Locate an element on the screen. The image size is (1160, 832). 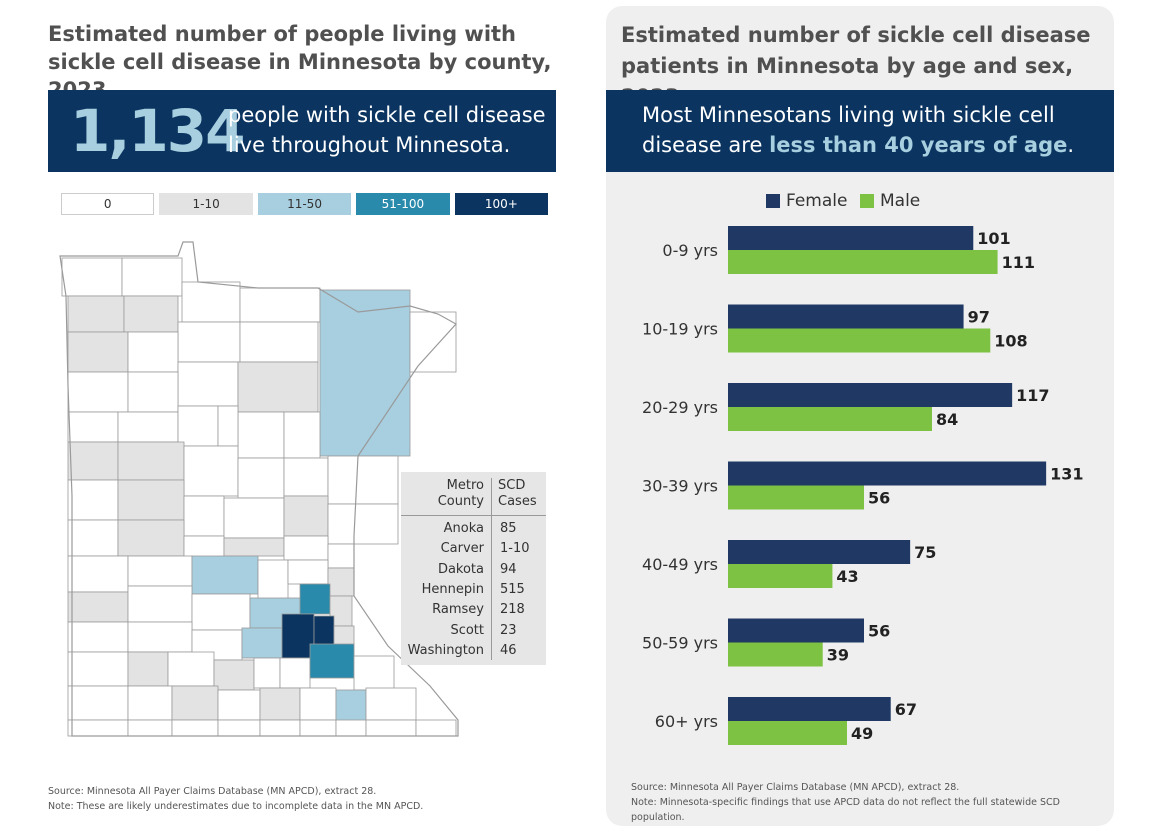
map-legend: 0 1-10 11-50 51-100 100+ is located at coordinates (305, 204).